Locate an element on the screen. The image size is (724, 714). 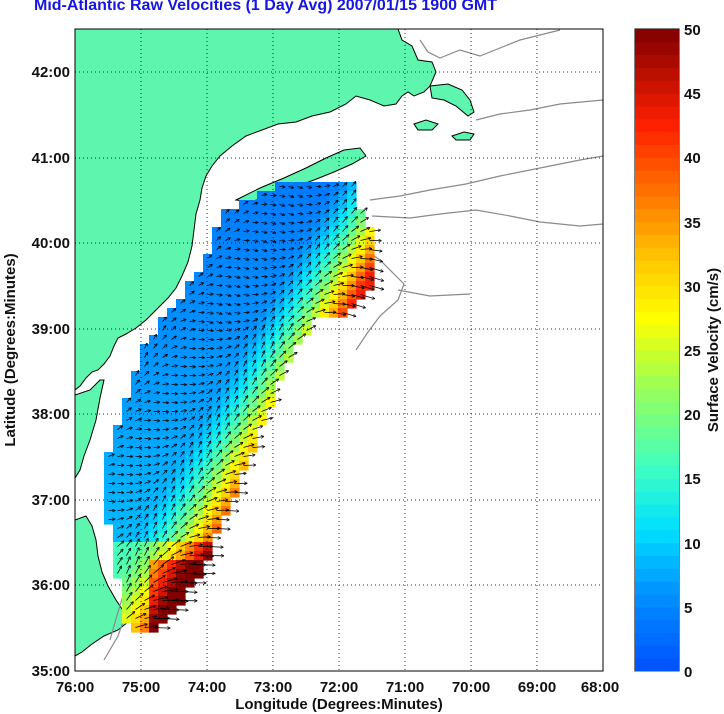
y-tick-label: 39:00 is located at coordinates (51, 329).